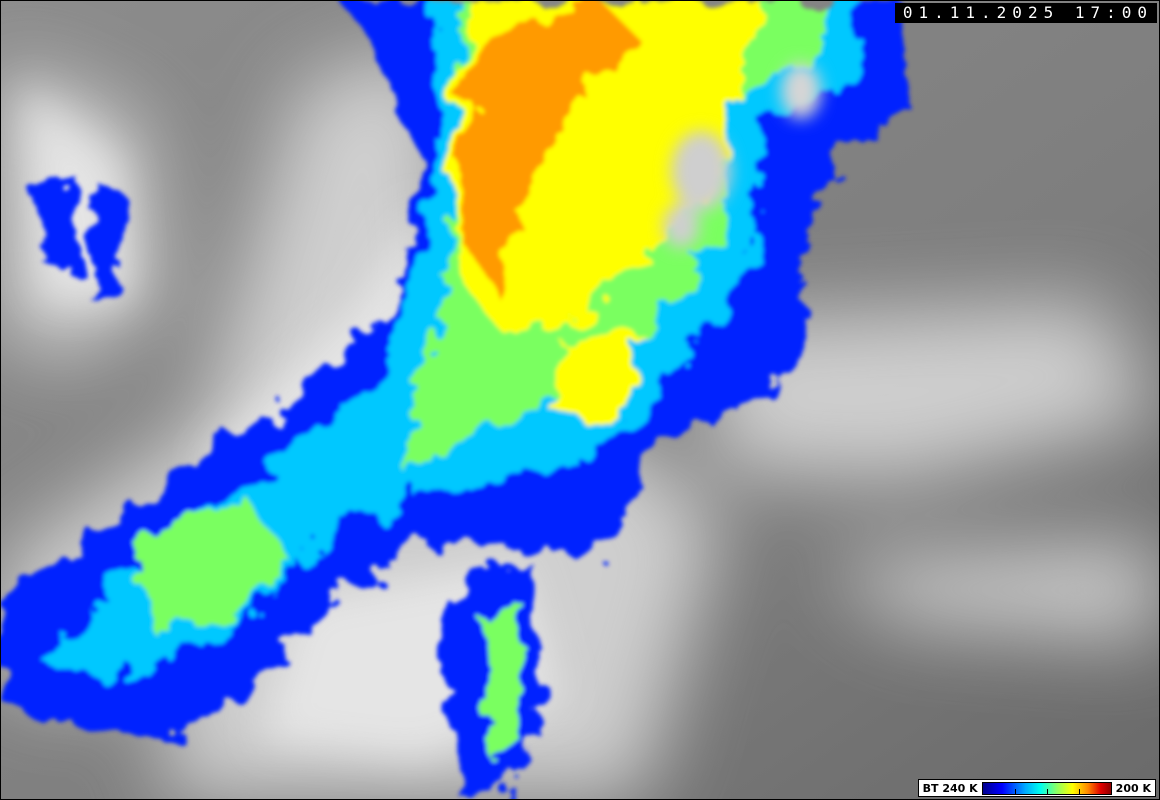  Describe the element at coordinates (1025, 13) in the screenshot. I see `timestamp-label: 01.11.2025 17:00` at that location.